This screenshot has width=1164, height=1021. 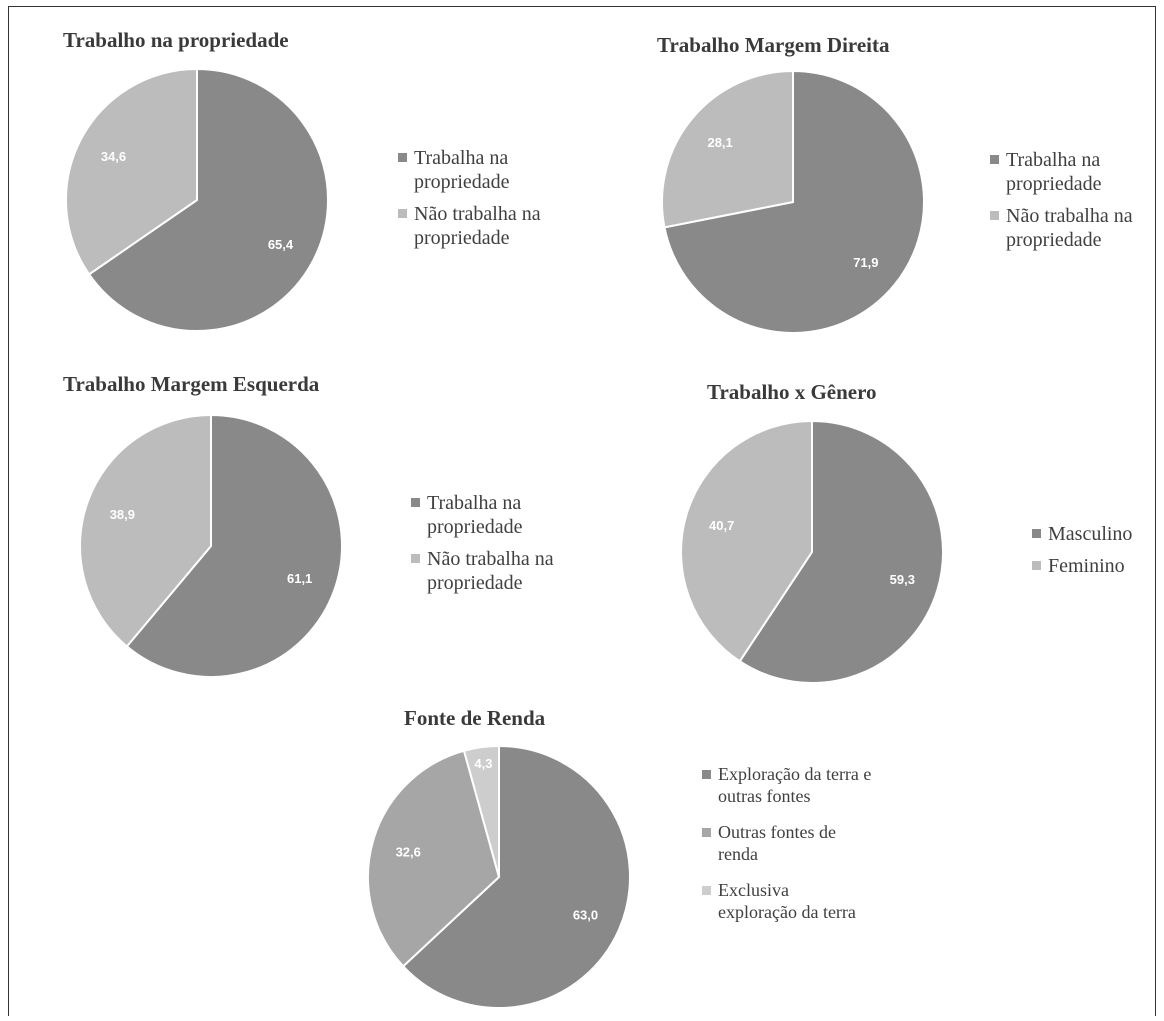 What do you see at coordinates (795, 785) in the screenshot?
I see `legend-label: Exploração da terra e outras fontes` at bounding box center [795, 785].